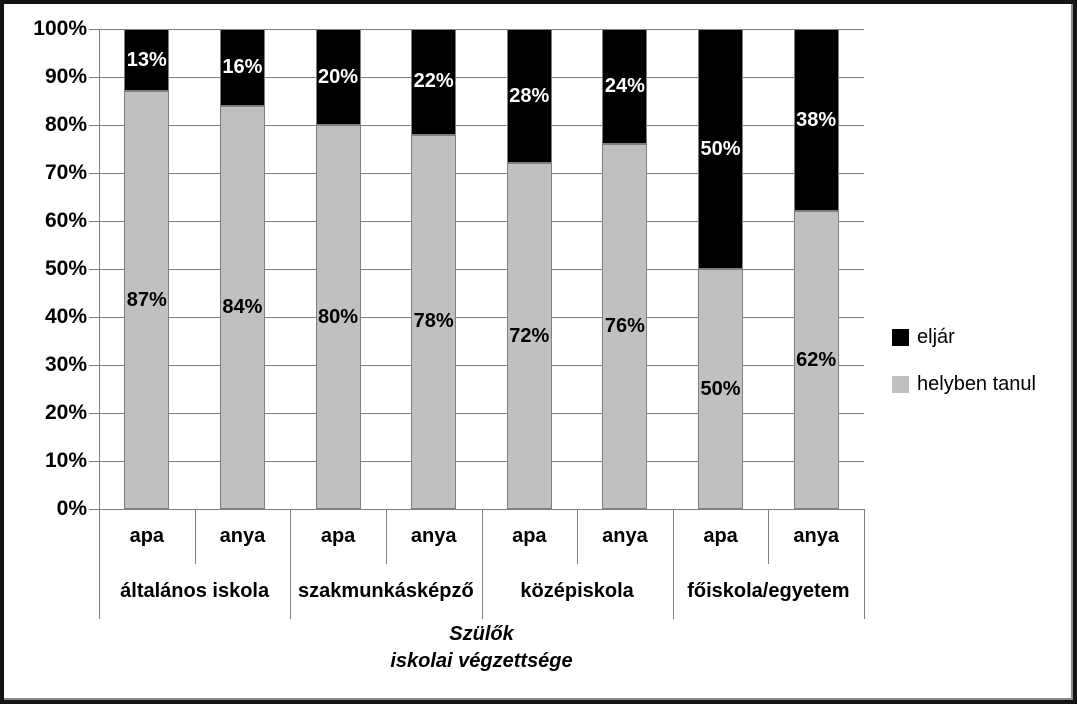 This screenshot has width=1077, height=704. I want to click on legend: eljár helyben tanul, so click(964, 360).